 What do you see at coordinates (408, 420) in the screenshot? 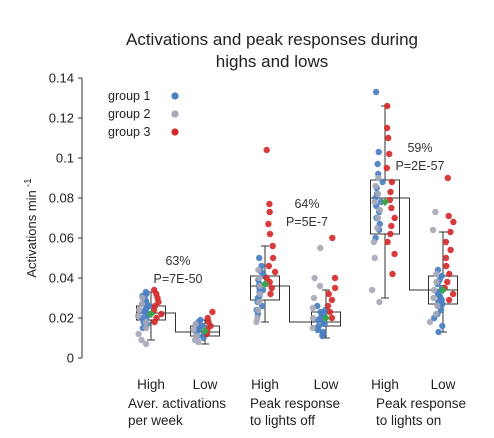
I see `panel-label: to lights on` at bounding box center [408, 420].